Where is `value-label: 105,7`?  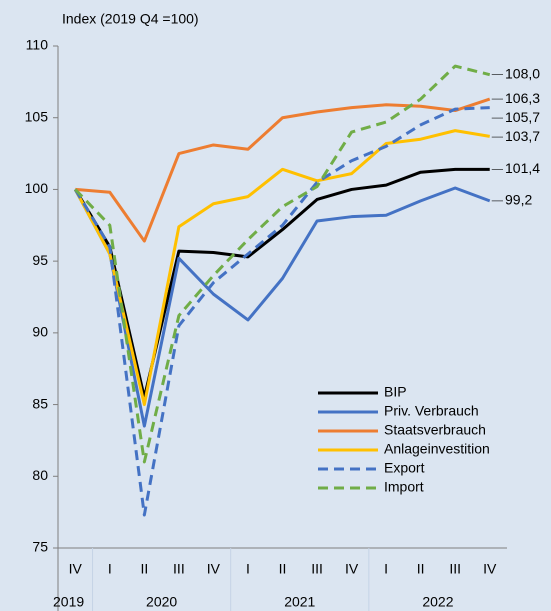
value-label: 105,7 is located at coordinates (522, 117).